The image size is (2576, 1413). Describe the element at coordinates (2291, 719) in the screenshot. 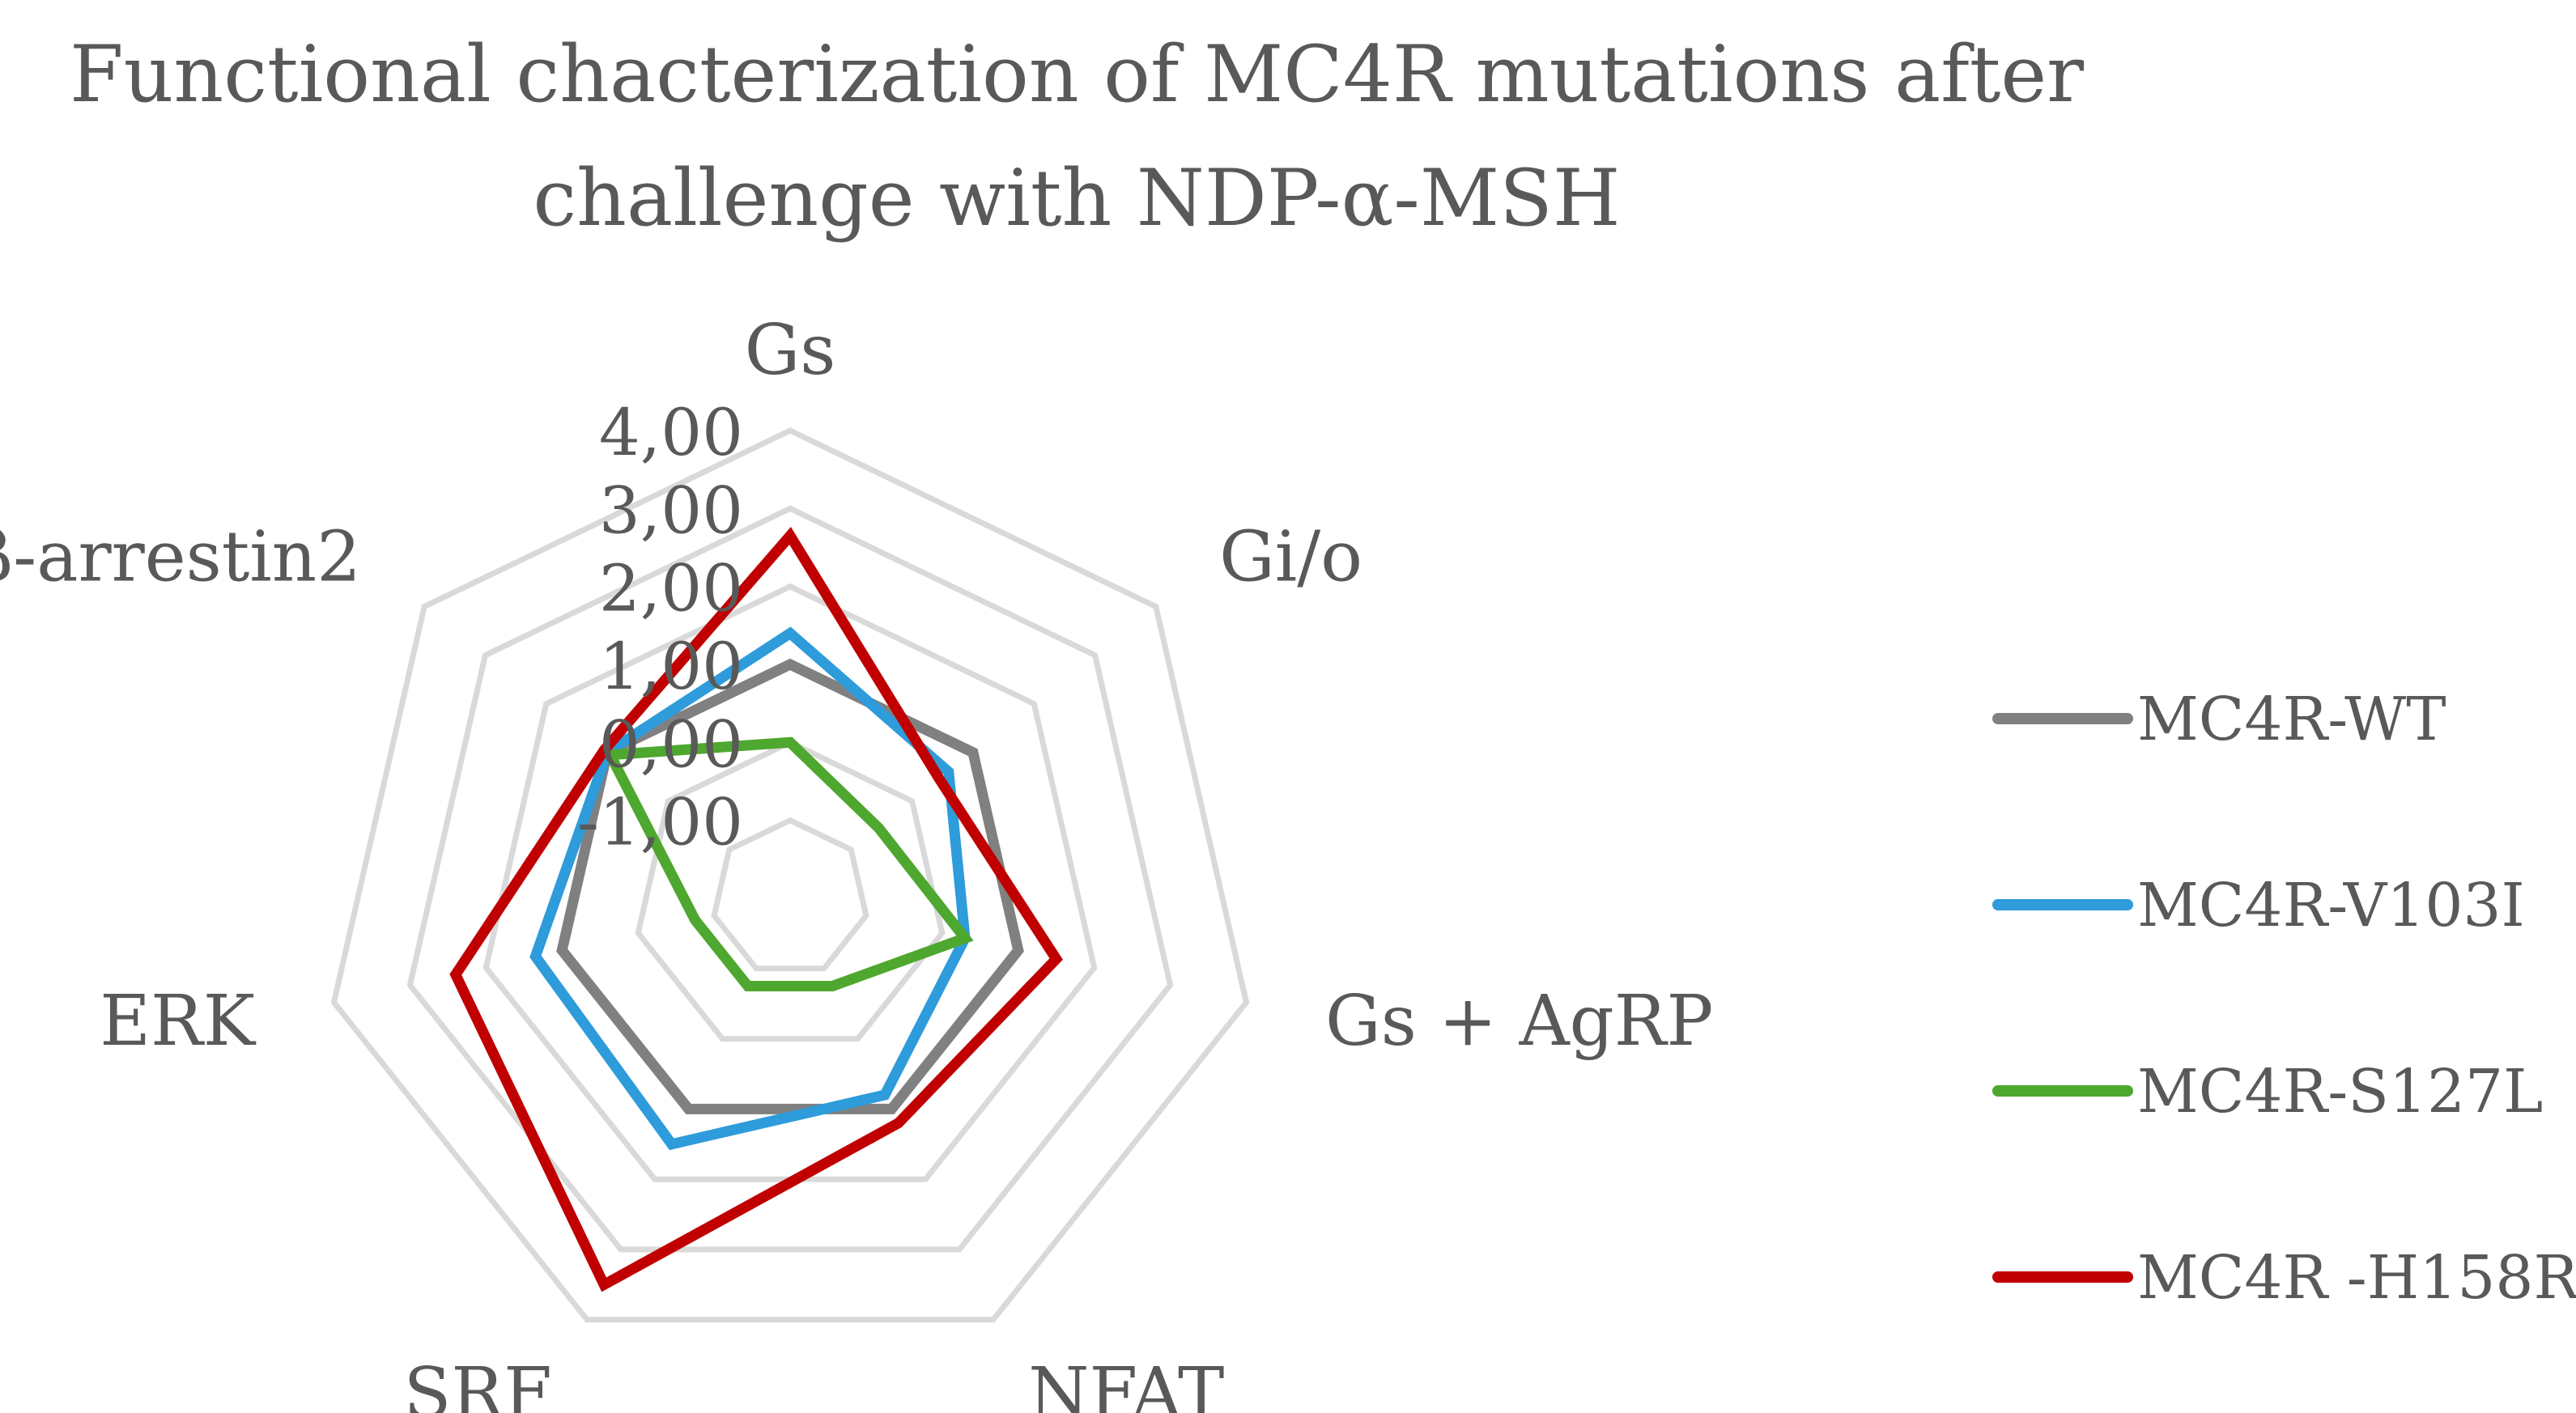

I see `legend-label: MC4R-WT` at that location.